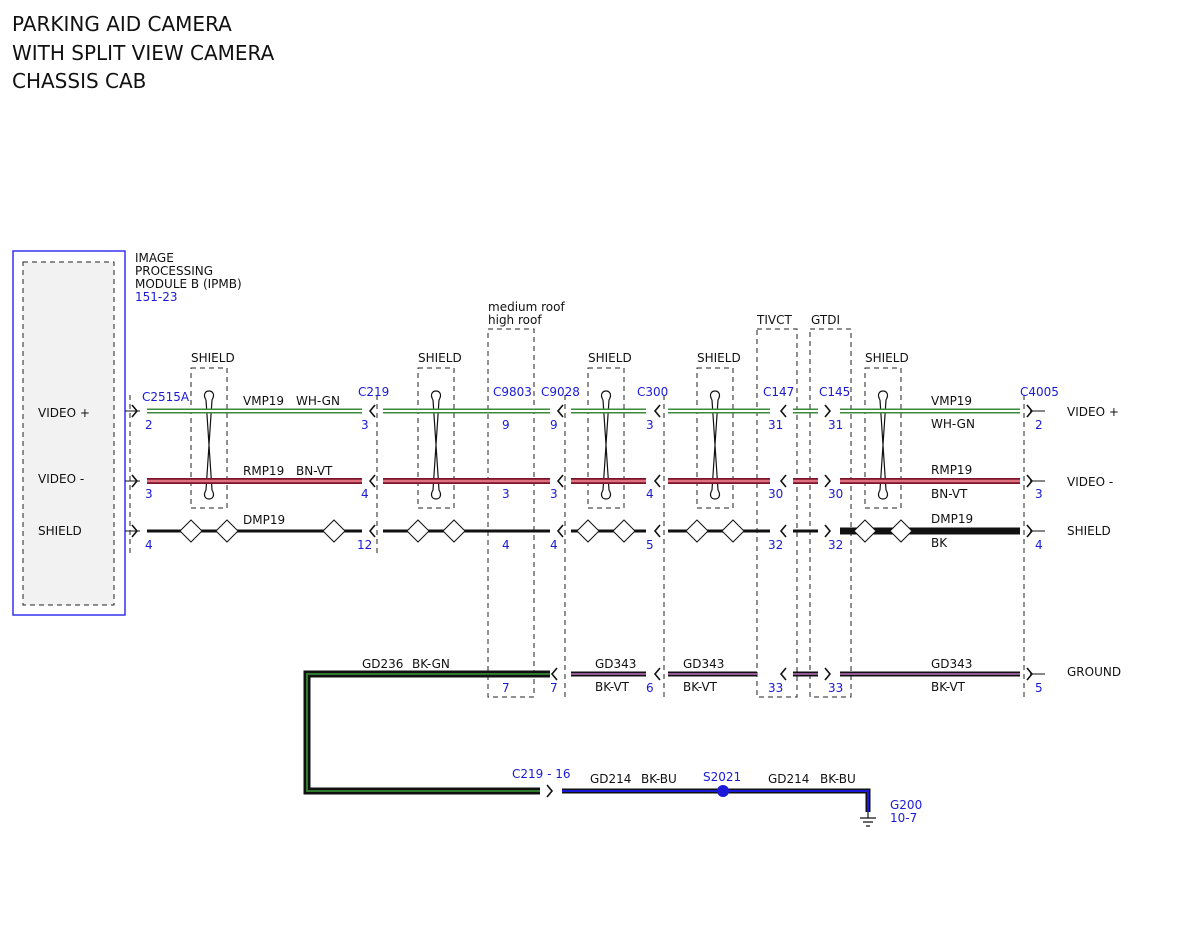 This screenshot has height=927, width=1200. What do you see at coordinates (906, 805) in the screenshot?
I see `ground-id: G200` at bounding box center [906, 805].